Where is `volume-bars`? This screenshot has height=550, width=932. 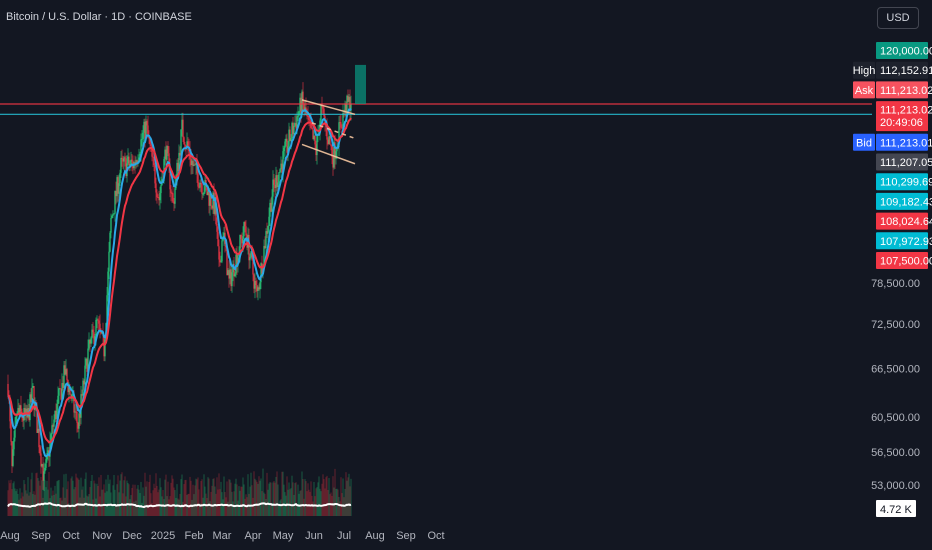
volume-bars is located at coordinates (179, 492).